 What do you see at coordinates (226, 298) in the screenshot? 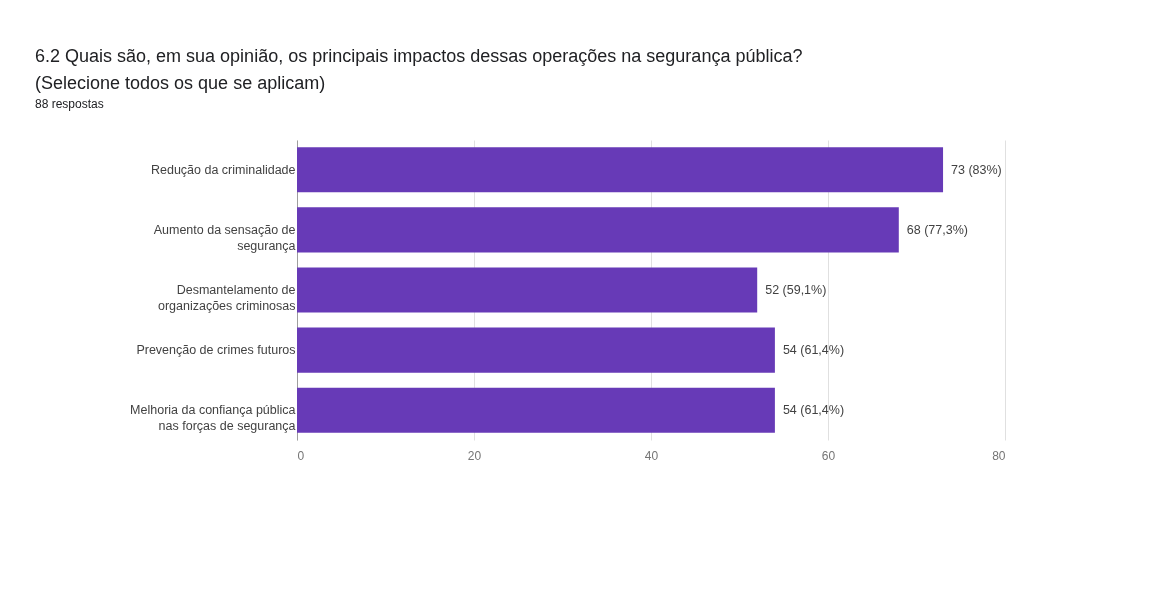
I see `y-tick-label: Desmantelamento de organizações criminosas` at bounding box center [226, 298].